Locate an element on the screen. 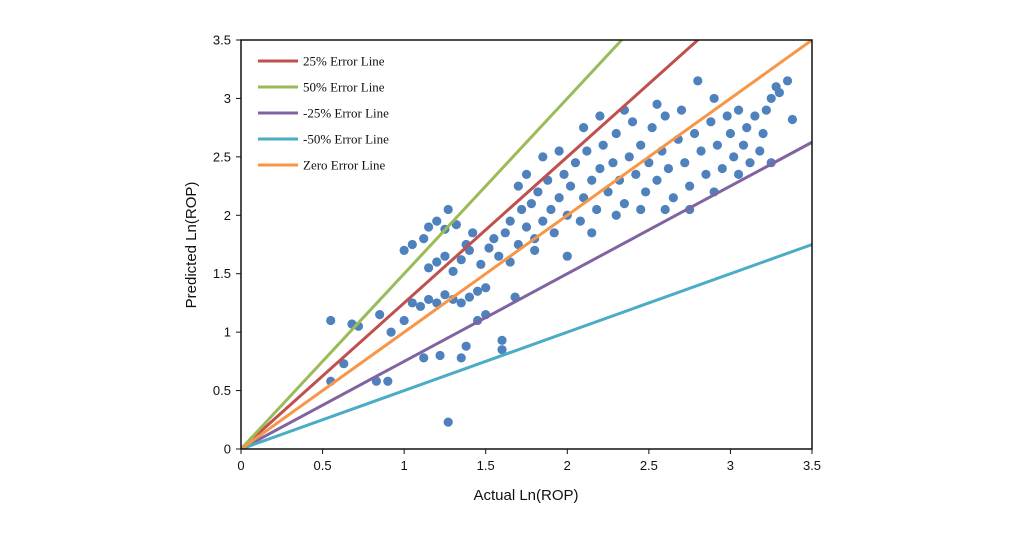 Image resolution: width=1024 pixels, height=538 pixels. y-tick-label: 0.5 is located at coordinates (222, 390).